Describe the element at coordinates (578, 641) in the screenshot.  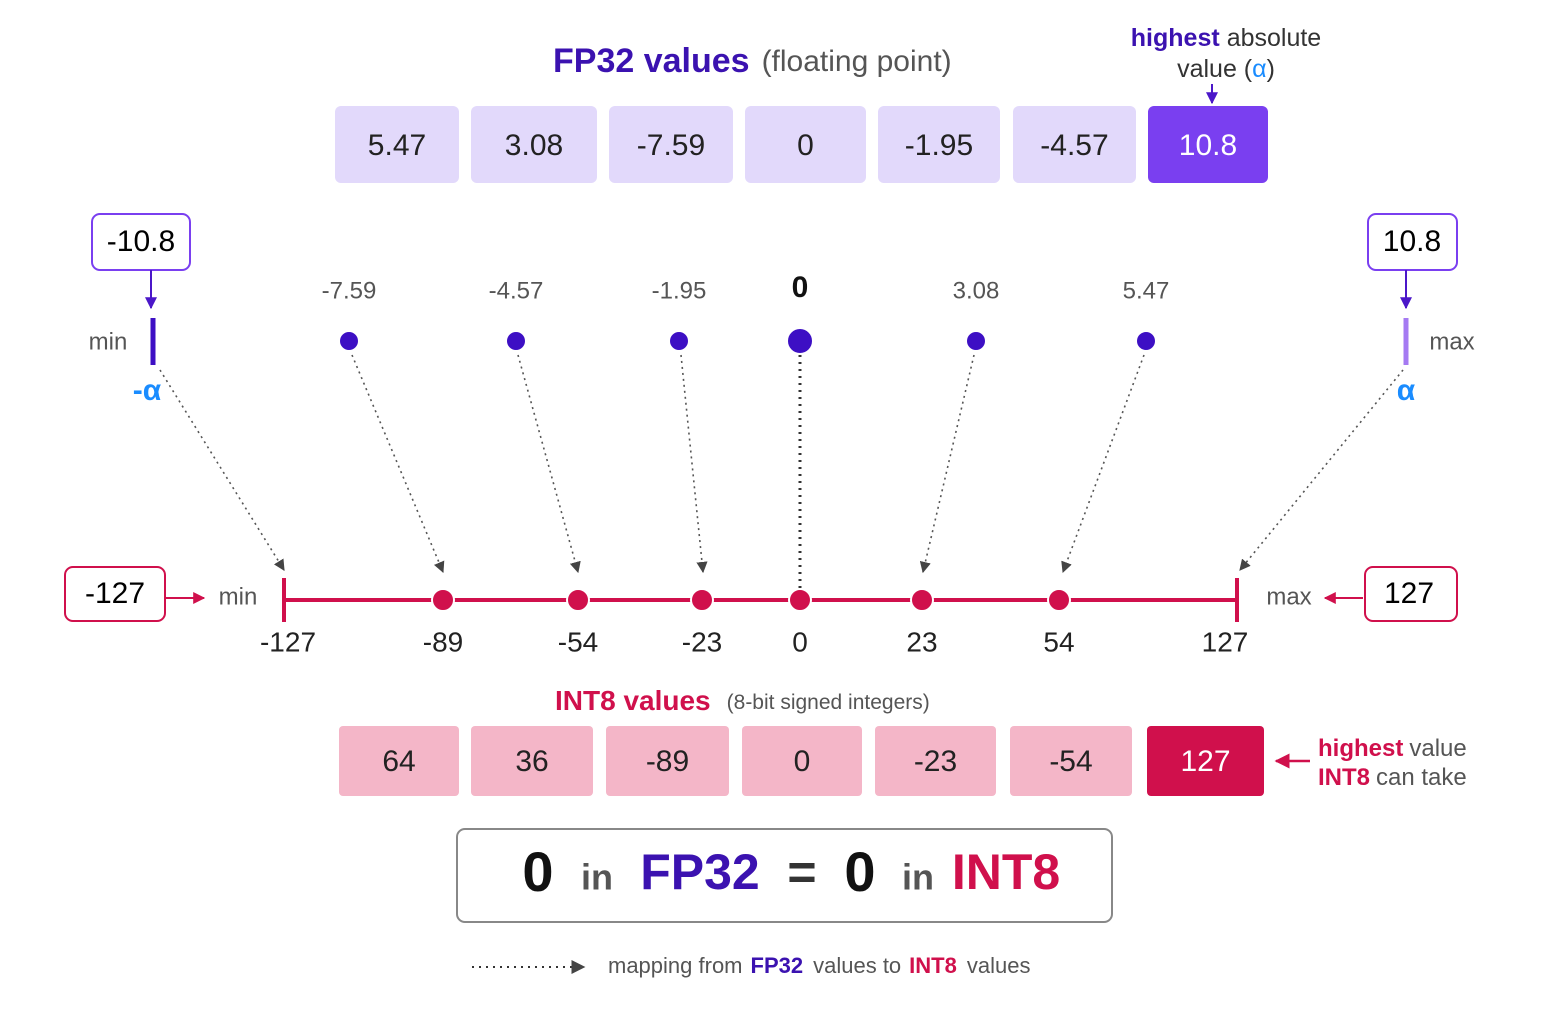
I see `int8-point-label: -54` at that location.